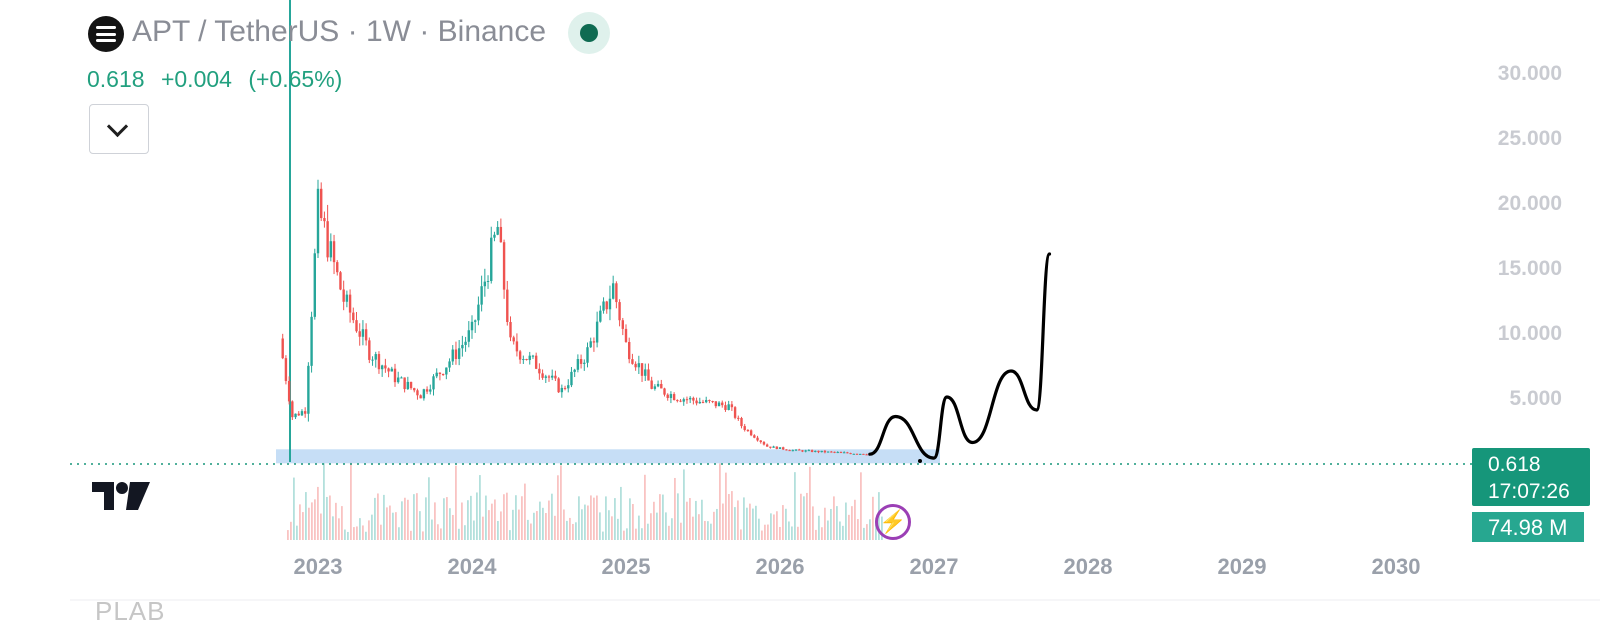 The height and width of the screenshot is (627, 1600). I want to click on price-tag-value: 0.618, so click(1514, 464).